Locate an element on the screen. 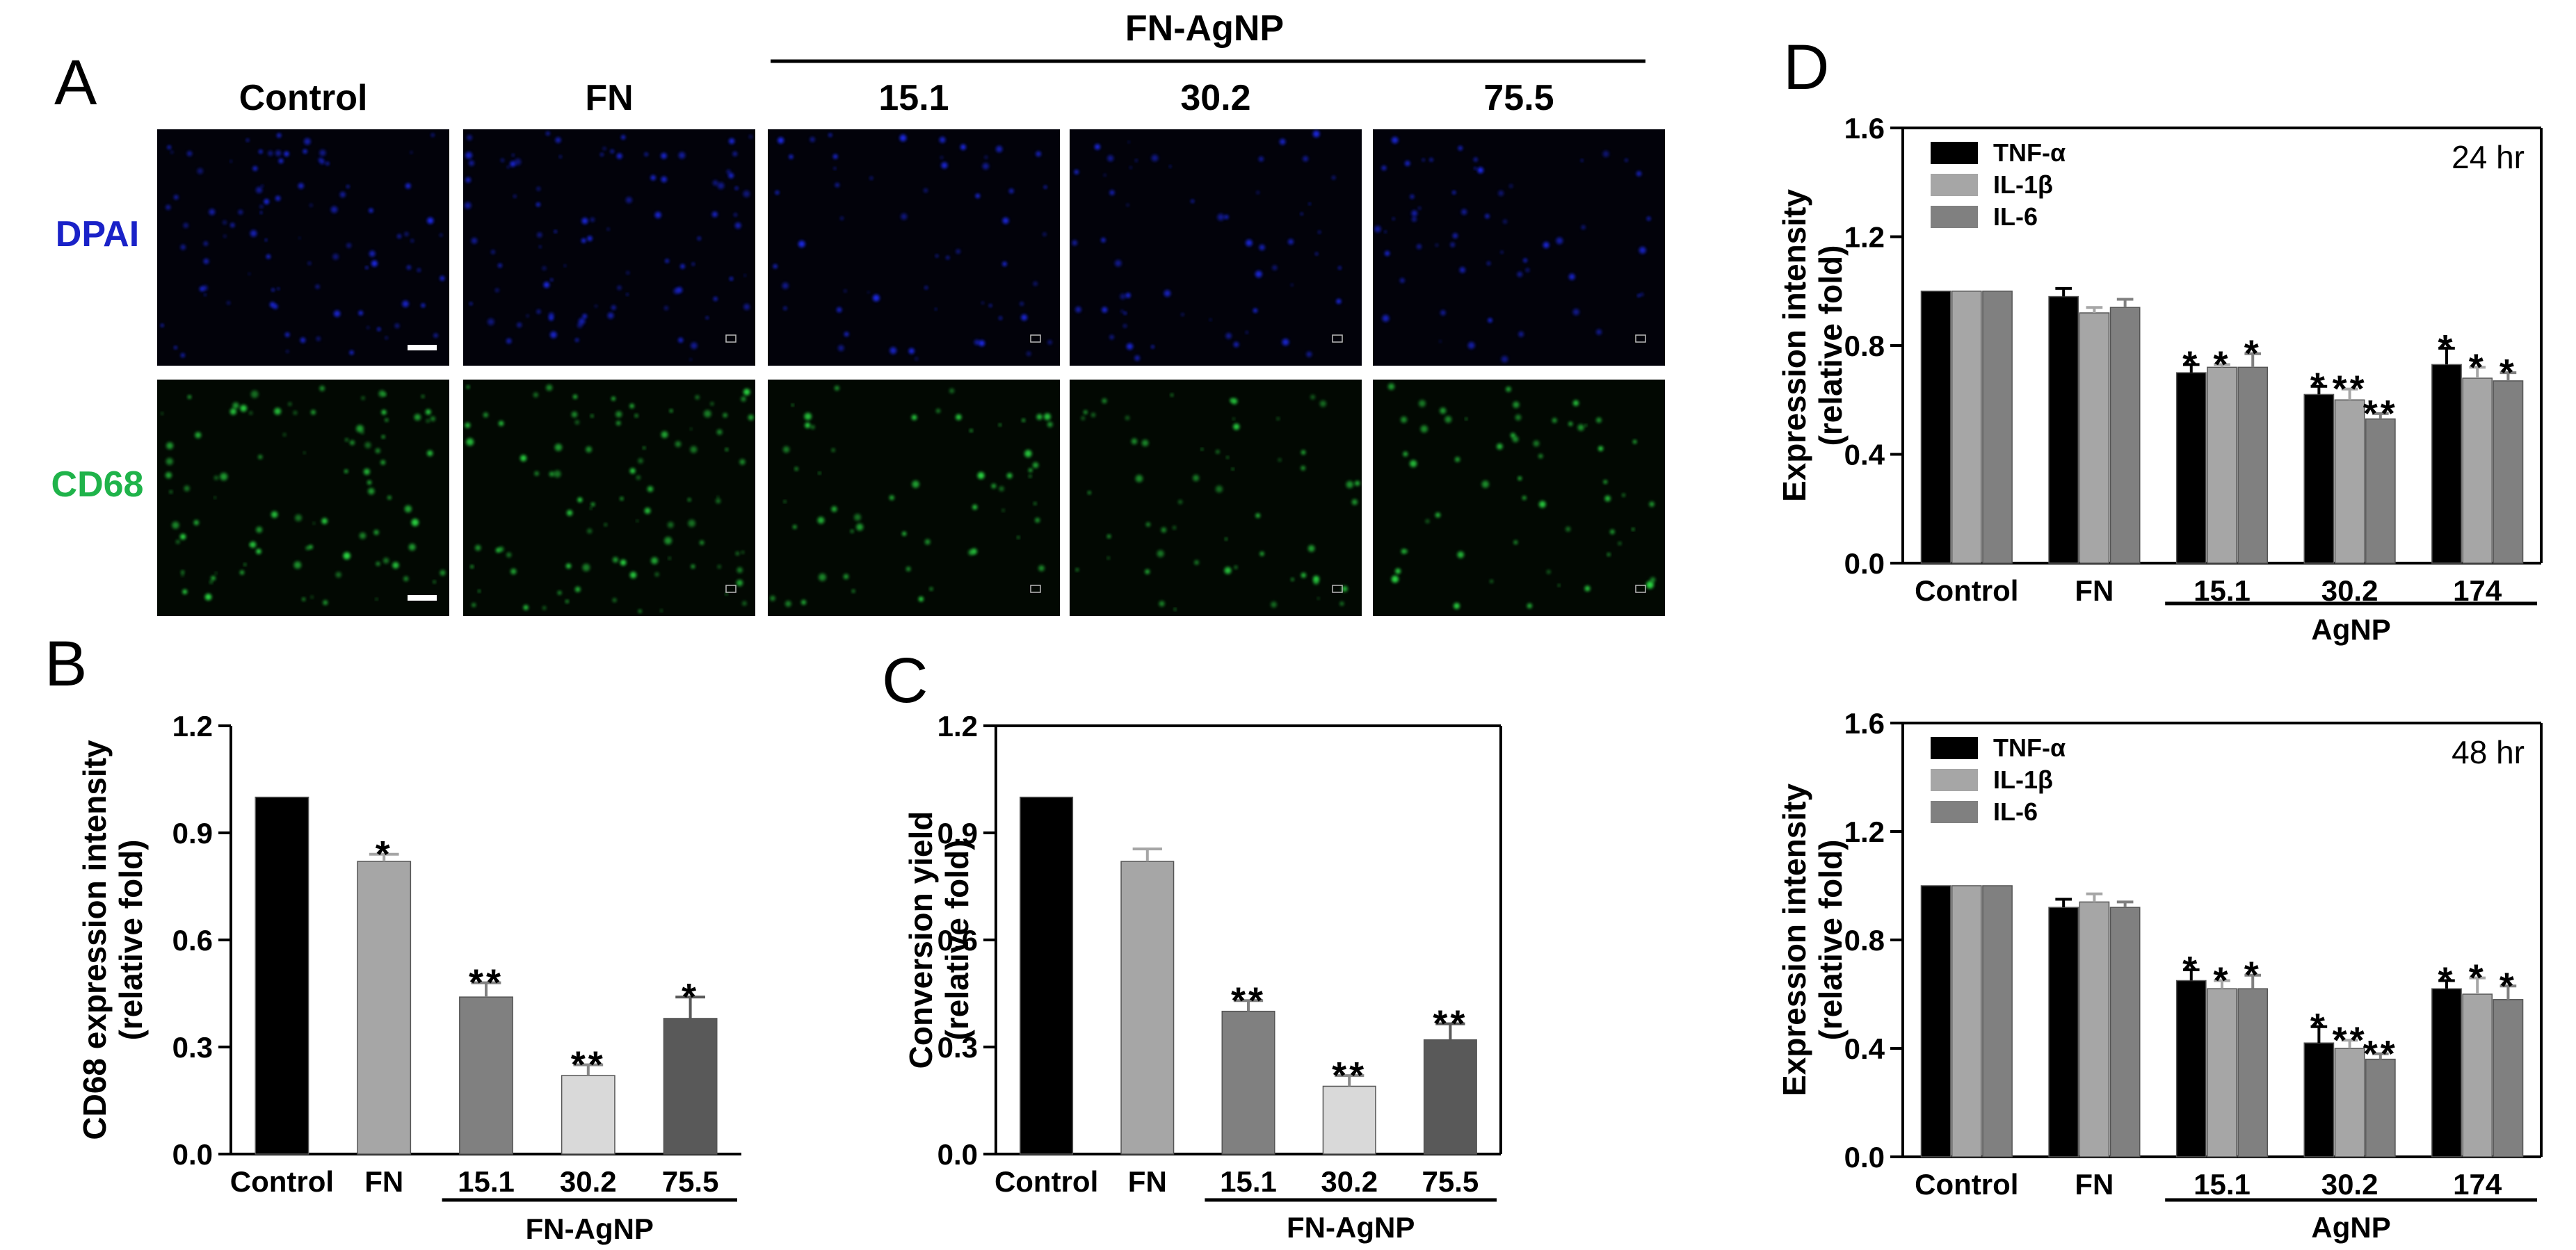  bar-TNF-α-Control is located at coordinates (1936, 427).